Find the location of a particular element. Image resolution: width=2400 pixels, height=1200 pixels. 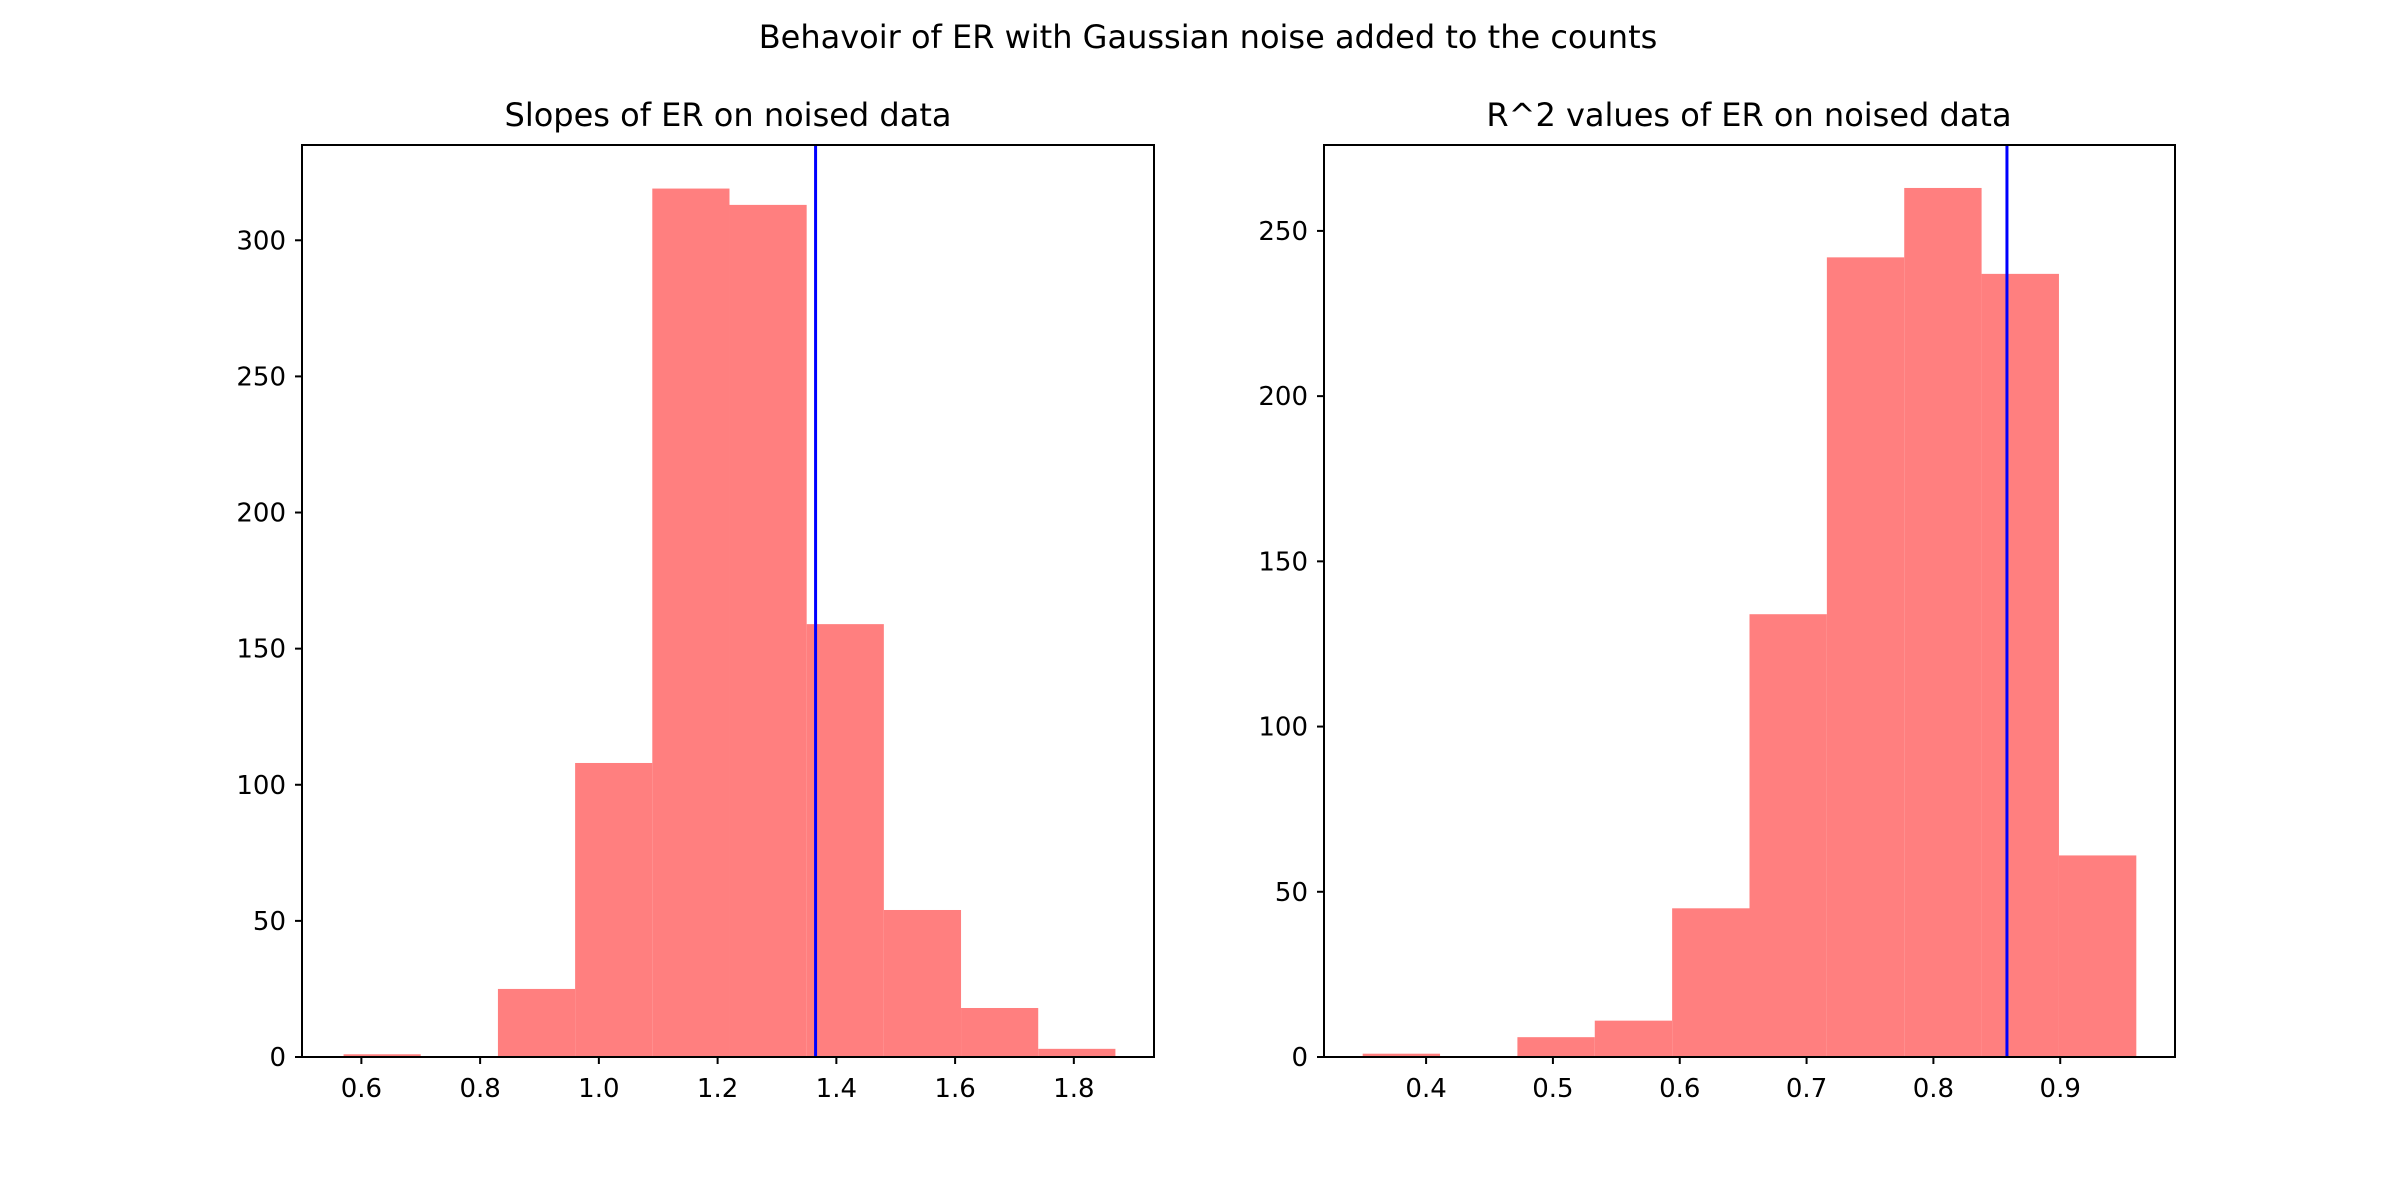

left-subplot-x-tick-label-4: 1.4 is located at coordinates (836, 1089).